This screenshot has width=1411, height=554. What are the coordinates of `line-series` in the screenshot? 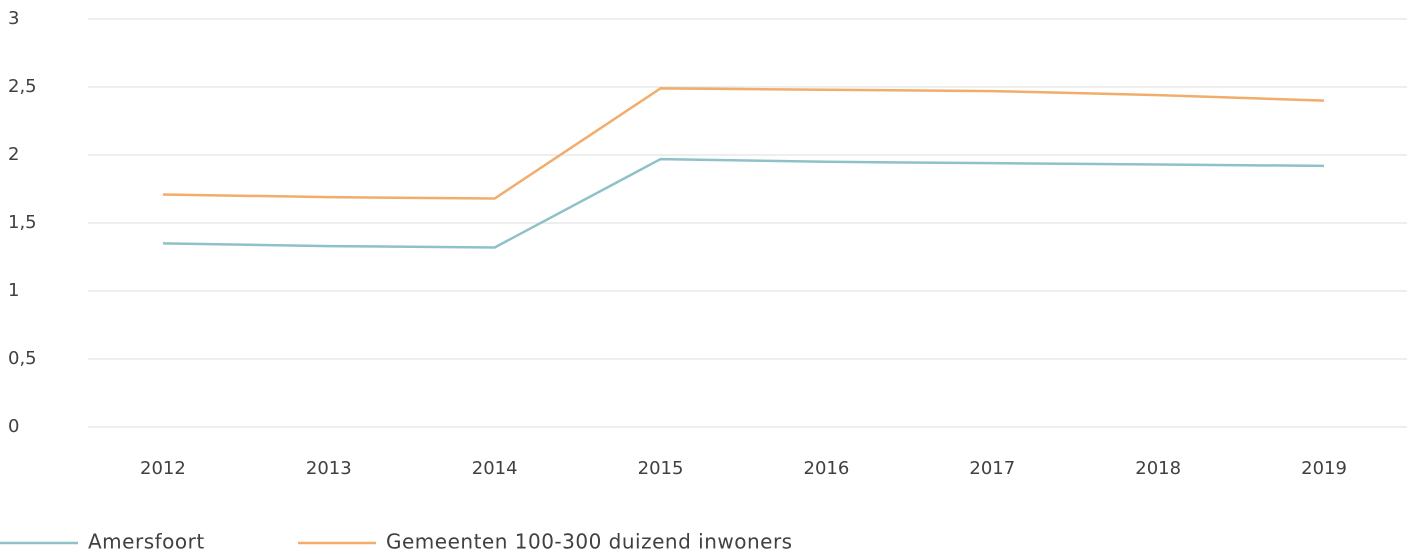 It's located at (743, 203).